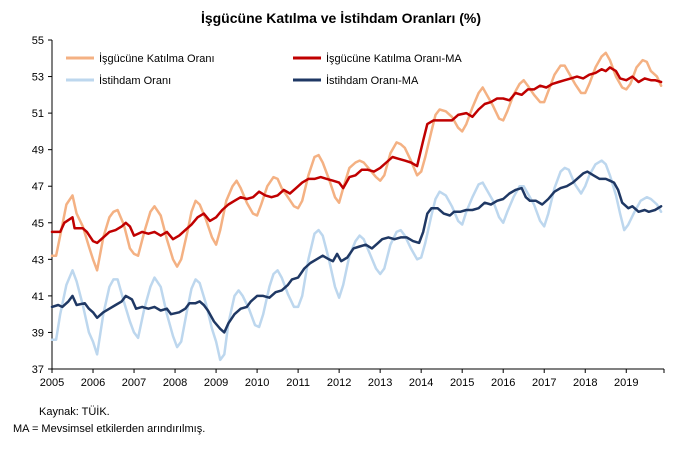 Image resolution: width=682 pixels, height=449 pixels. Describe the element at coordinates (157, 58) in the screenshot. I see `legend-label-1: İşgücüne Katılma Oranı` at that location.